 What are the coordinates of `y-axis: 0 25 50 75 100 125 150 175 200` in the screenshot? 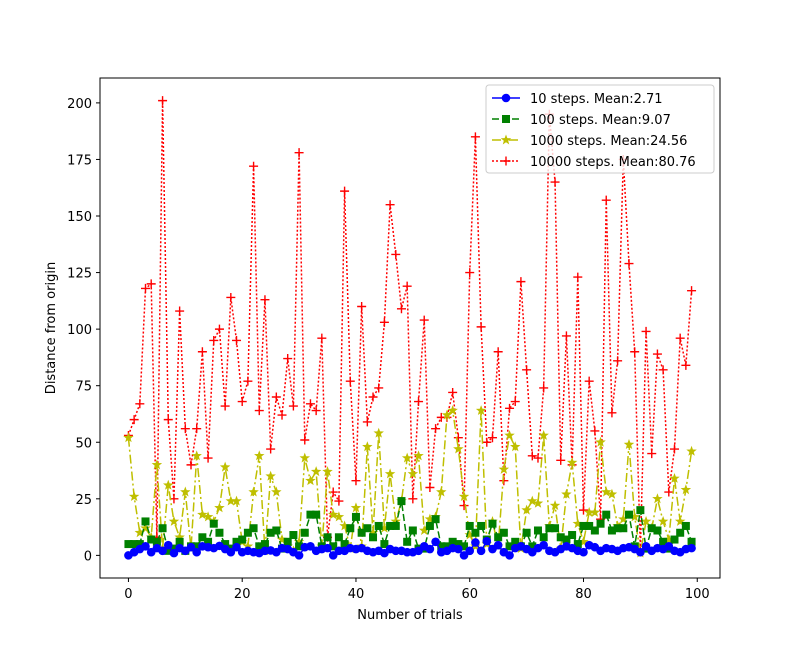 It's located at (83, 330).